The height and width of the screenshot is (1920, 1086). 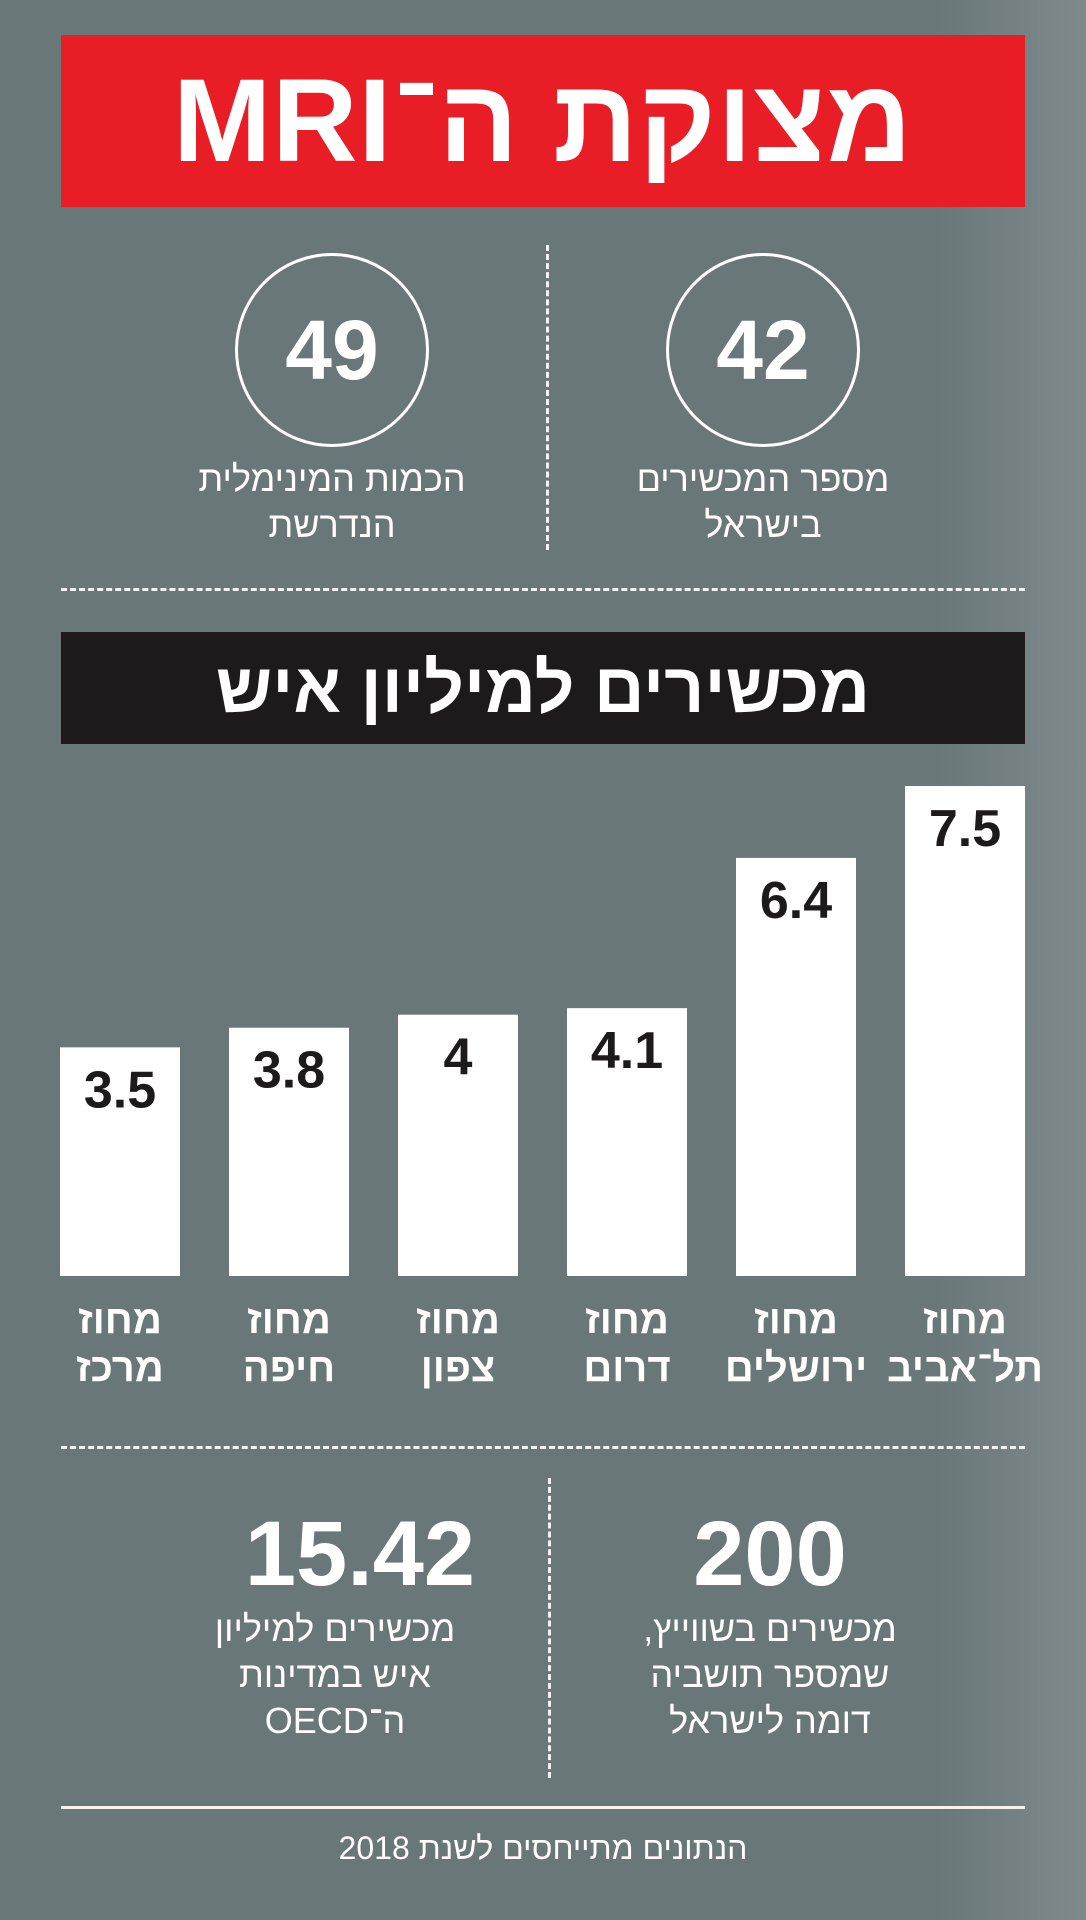 I want to click on section-divider-top, so click(x=543, y=589).